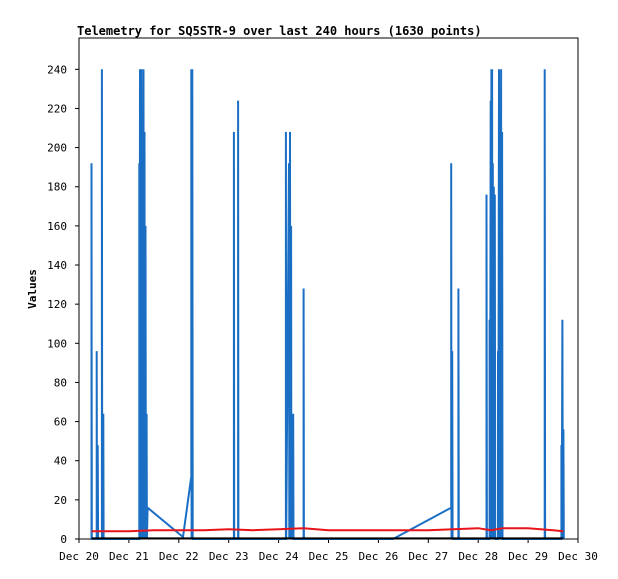 This screenshot has width=618, height=579. I want to click on x-tick-label: Dec 20, so click(79, 556).